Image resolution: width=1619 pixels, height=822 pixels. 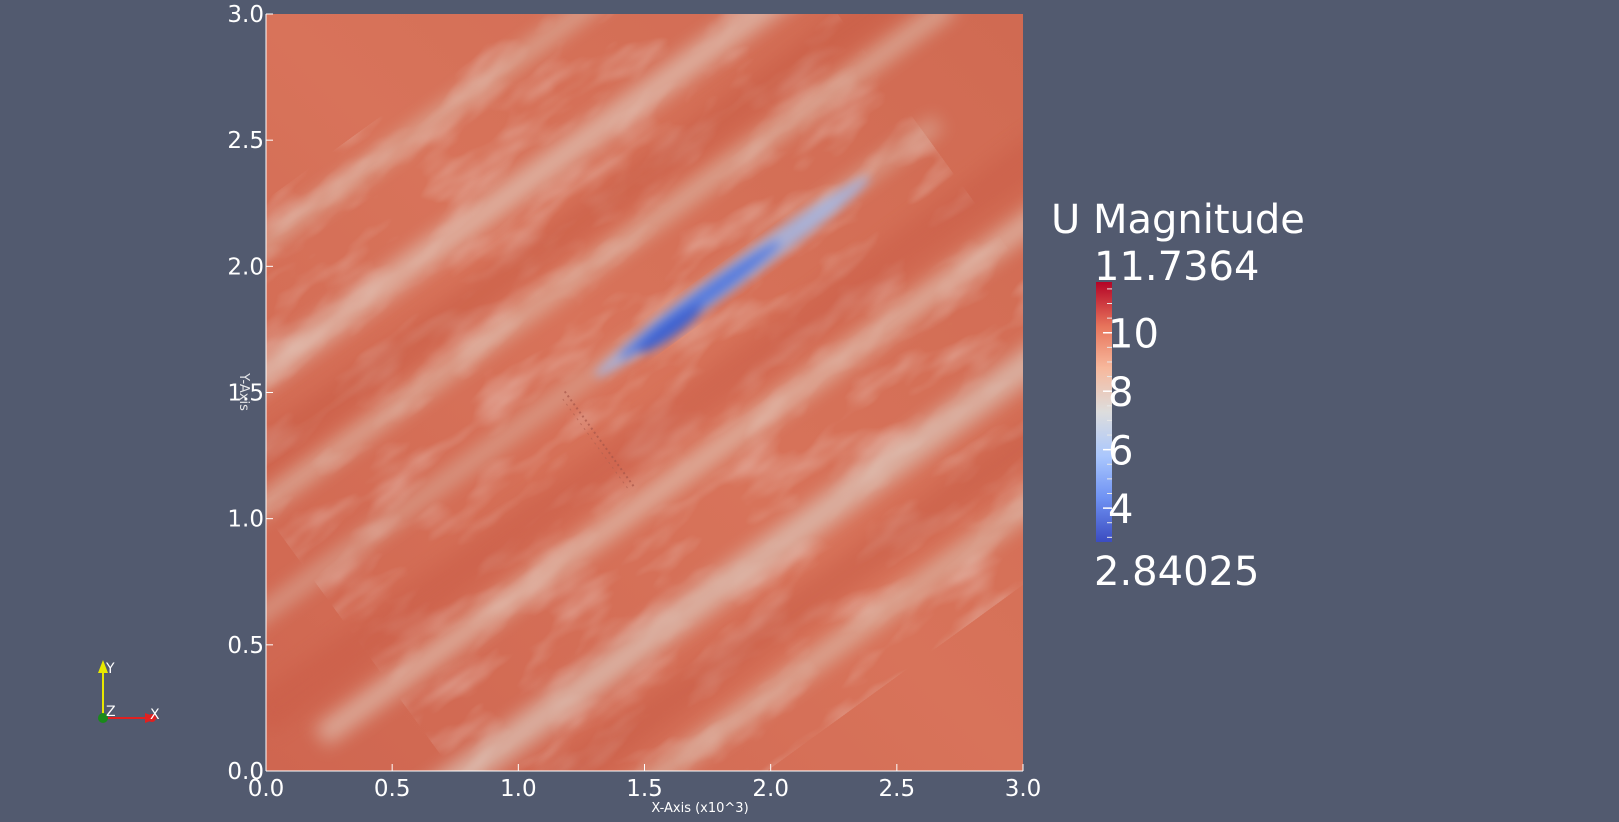 What do you see at coordinates (1178, 220) in the screenshot?
I see `colorbar-title: U Magnitude` at bounding box center [1178, 220].